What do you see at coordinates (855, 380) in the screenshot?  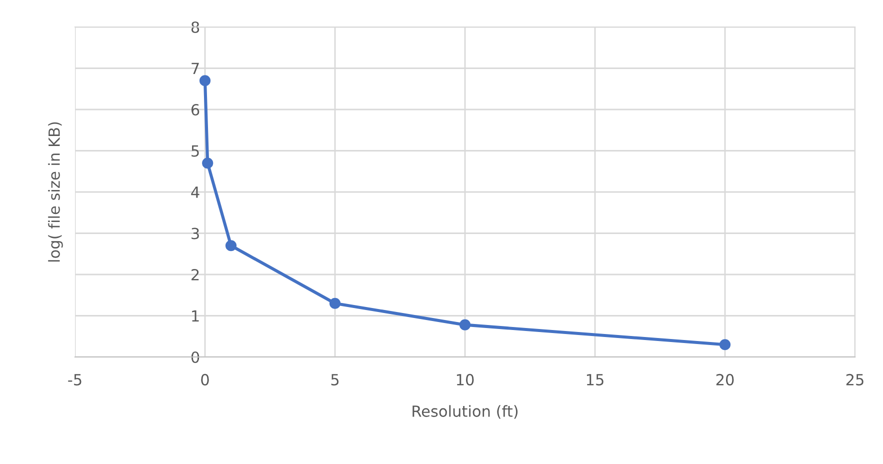 I see `x-tick-label: 25` at bounding box center [855, 380].